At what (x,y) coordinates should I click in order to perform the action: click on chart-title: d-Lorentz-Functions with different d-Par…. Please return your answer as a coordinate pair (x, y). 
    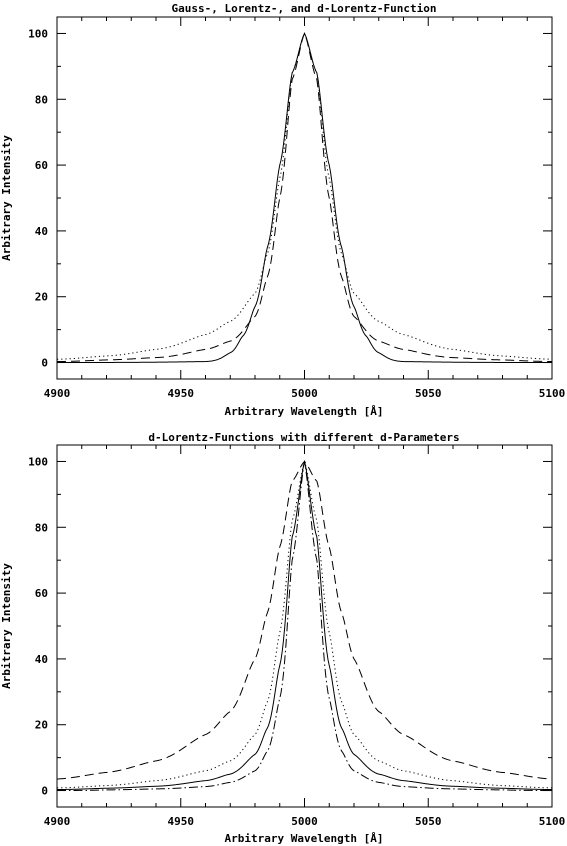
    Looking at the image, I should click on (303, 437).